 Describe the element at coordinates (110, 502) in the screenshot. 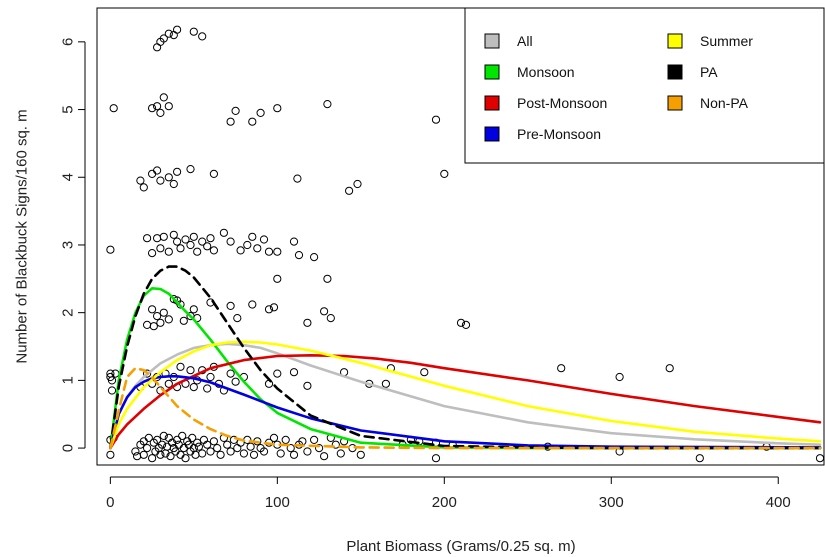

I see `x-tick-label: 0` at that location.